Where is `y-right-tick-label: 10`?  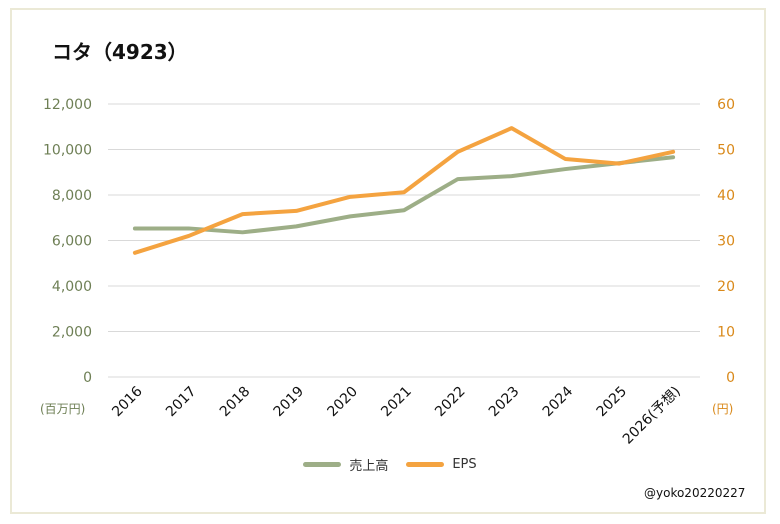 y-right-tick-label: 10 is located at coordinates (726, 333).